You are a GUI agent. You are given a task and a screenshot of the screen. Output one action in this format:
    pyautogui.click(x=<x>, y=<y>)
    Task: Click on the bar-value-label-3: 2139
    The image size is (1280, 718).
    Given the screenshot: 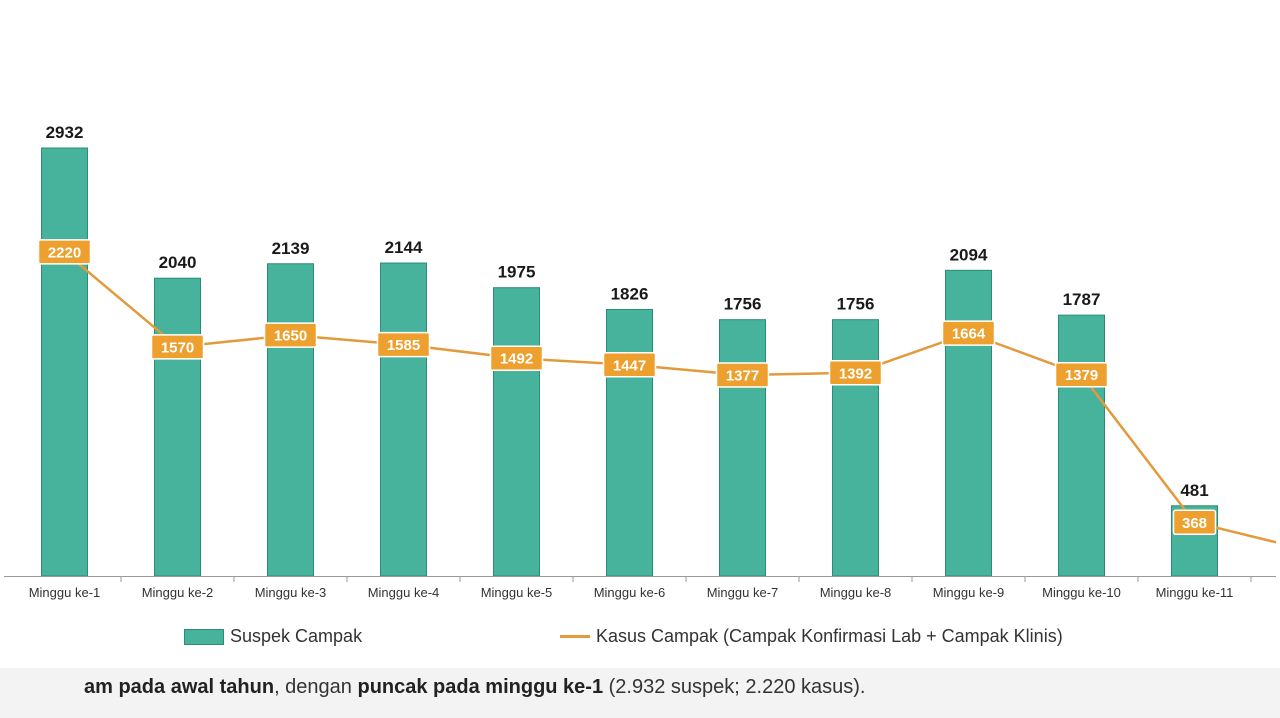 What is the action you would take?
    pyautogui.click(x=291, y=248)
    